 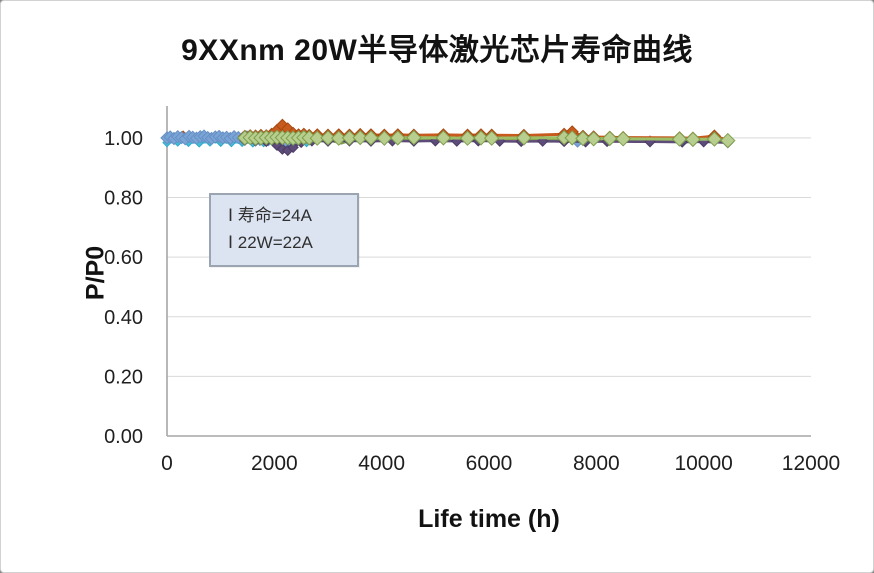 What do you see at coordinates (95, 273) in the screenshot?
I see `y-axis-title: P/P0` at bounding box center [95, 273].